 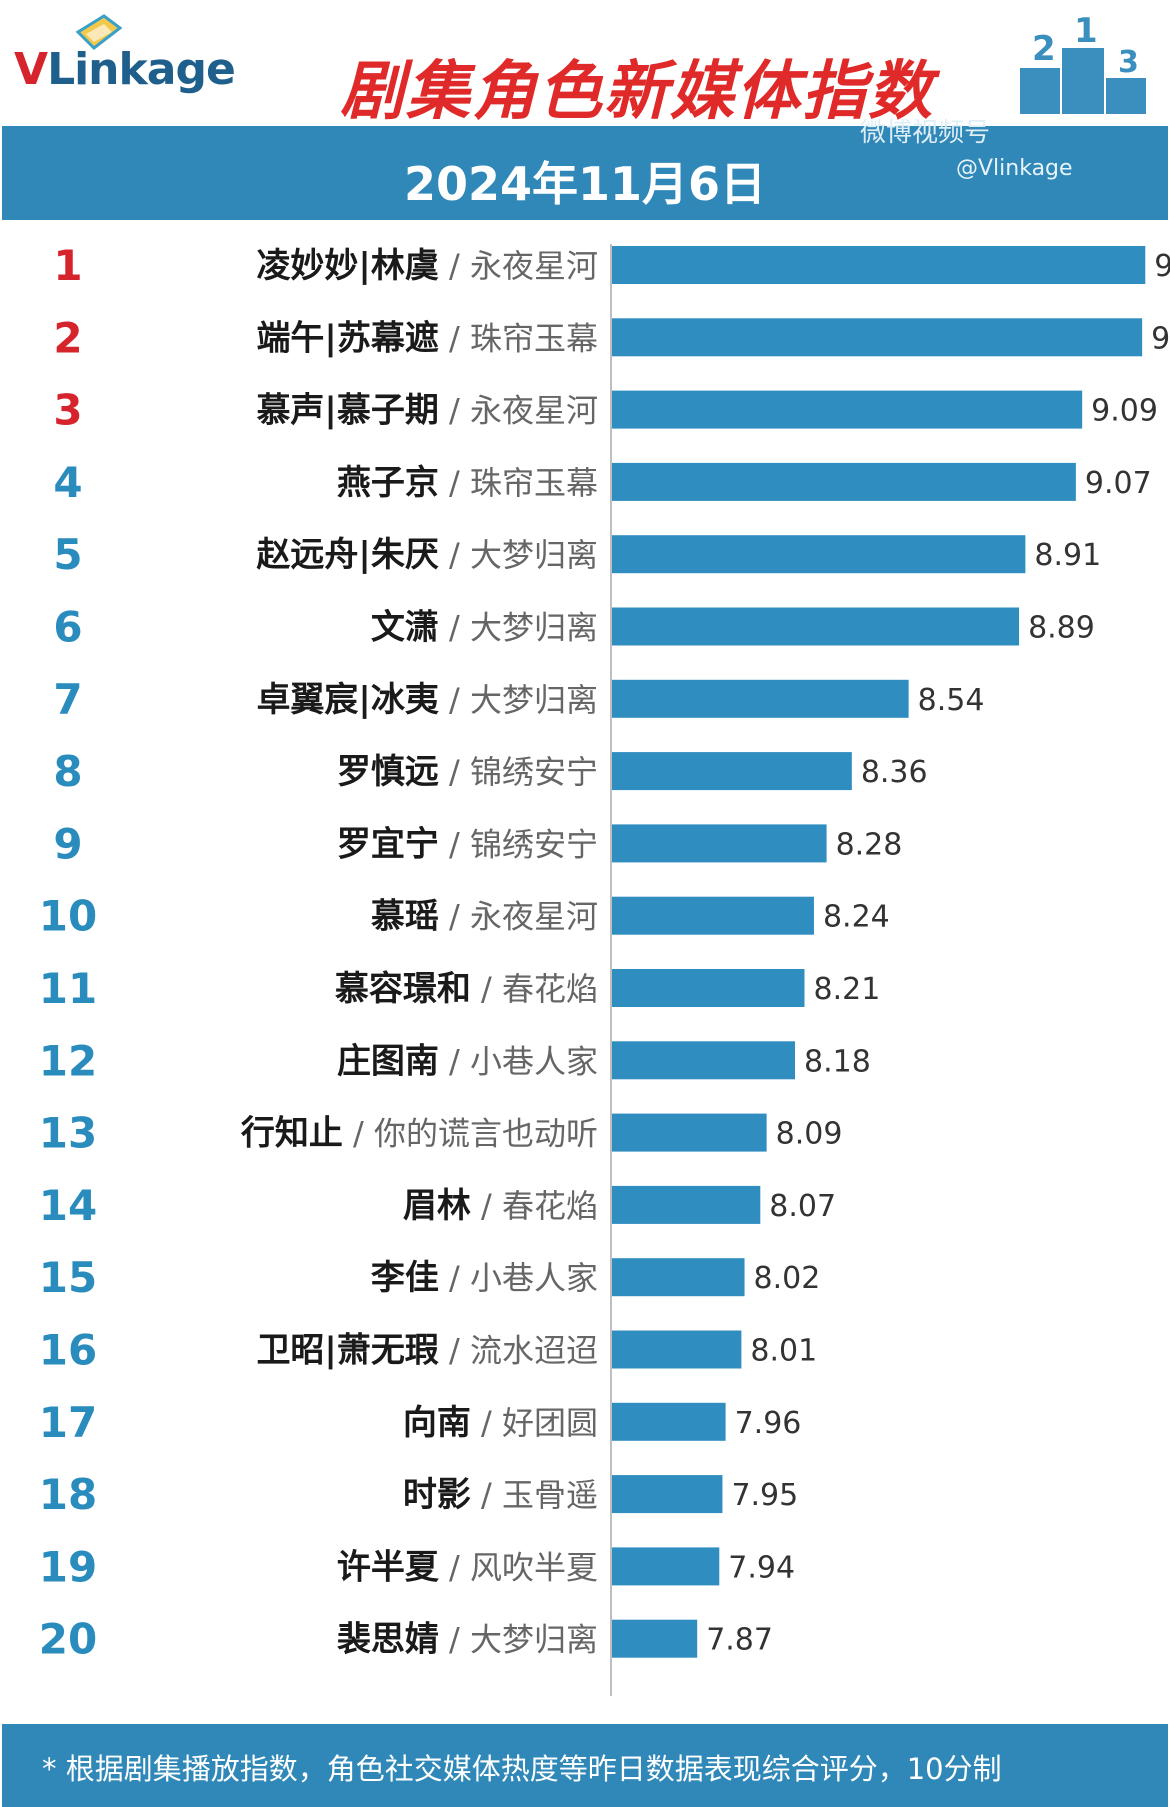 I want to click on role-name: 赵远舟|朱厌, so click(x=347, y=555).